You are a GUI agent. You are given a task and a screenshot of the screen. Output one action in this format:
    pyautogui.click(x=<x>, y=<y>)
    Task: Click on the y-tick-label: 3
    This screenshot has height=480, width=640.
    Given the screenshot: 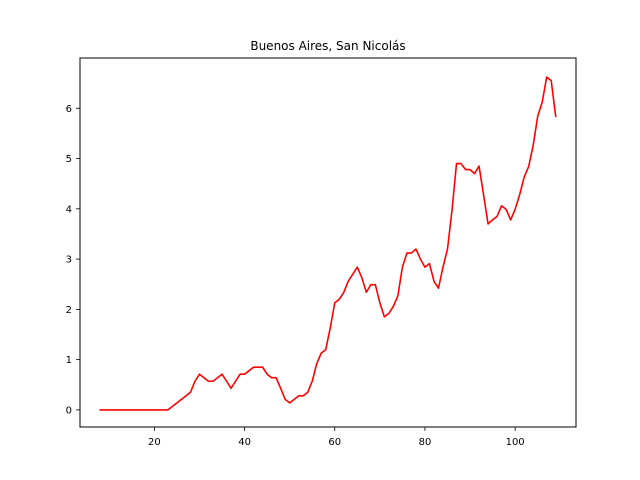 What is the action you would take?
    pyautogui.click(x=69, y=260)
    